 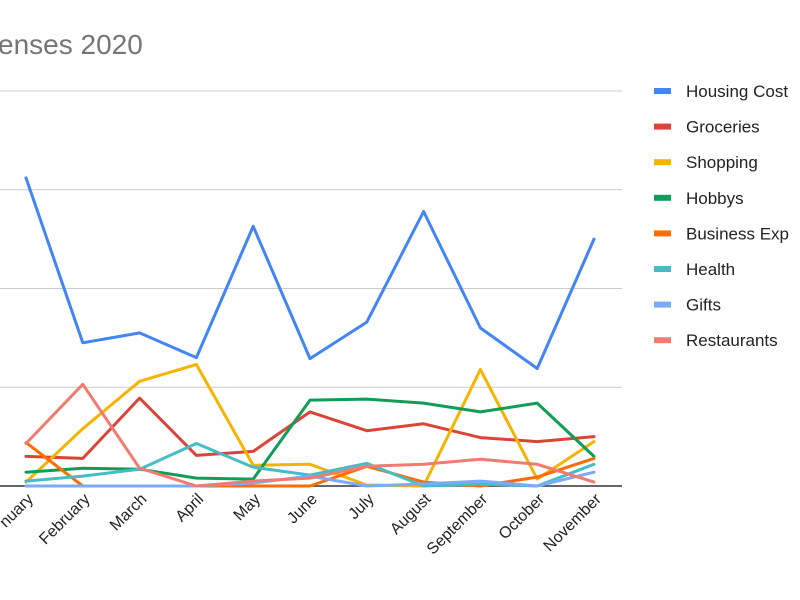 I want to click on x-tick-label: May, so click(x=247, y=507).